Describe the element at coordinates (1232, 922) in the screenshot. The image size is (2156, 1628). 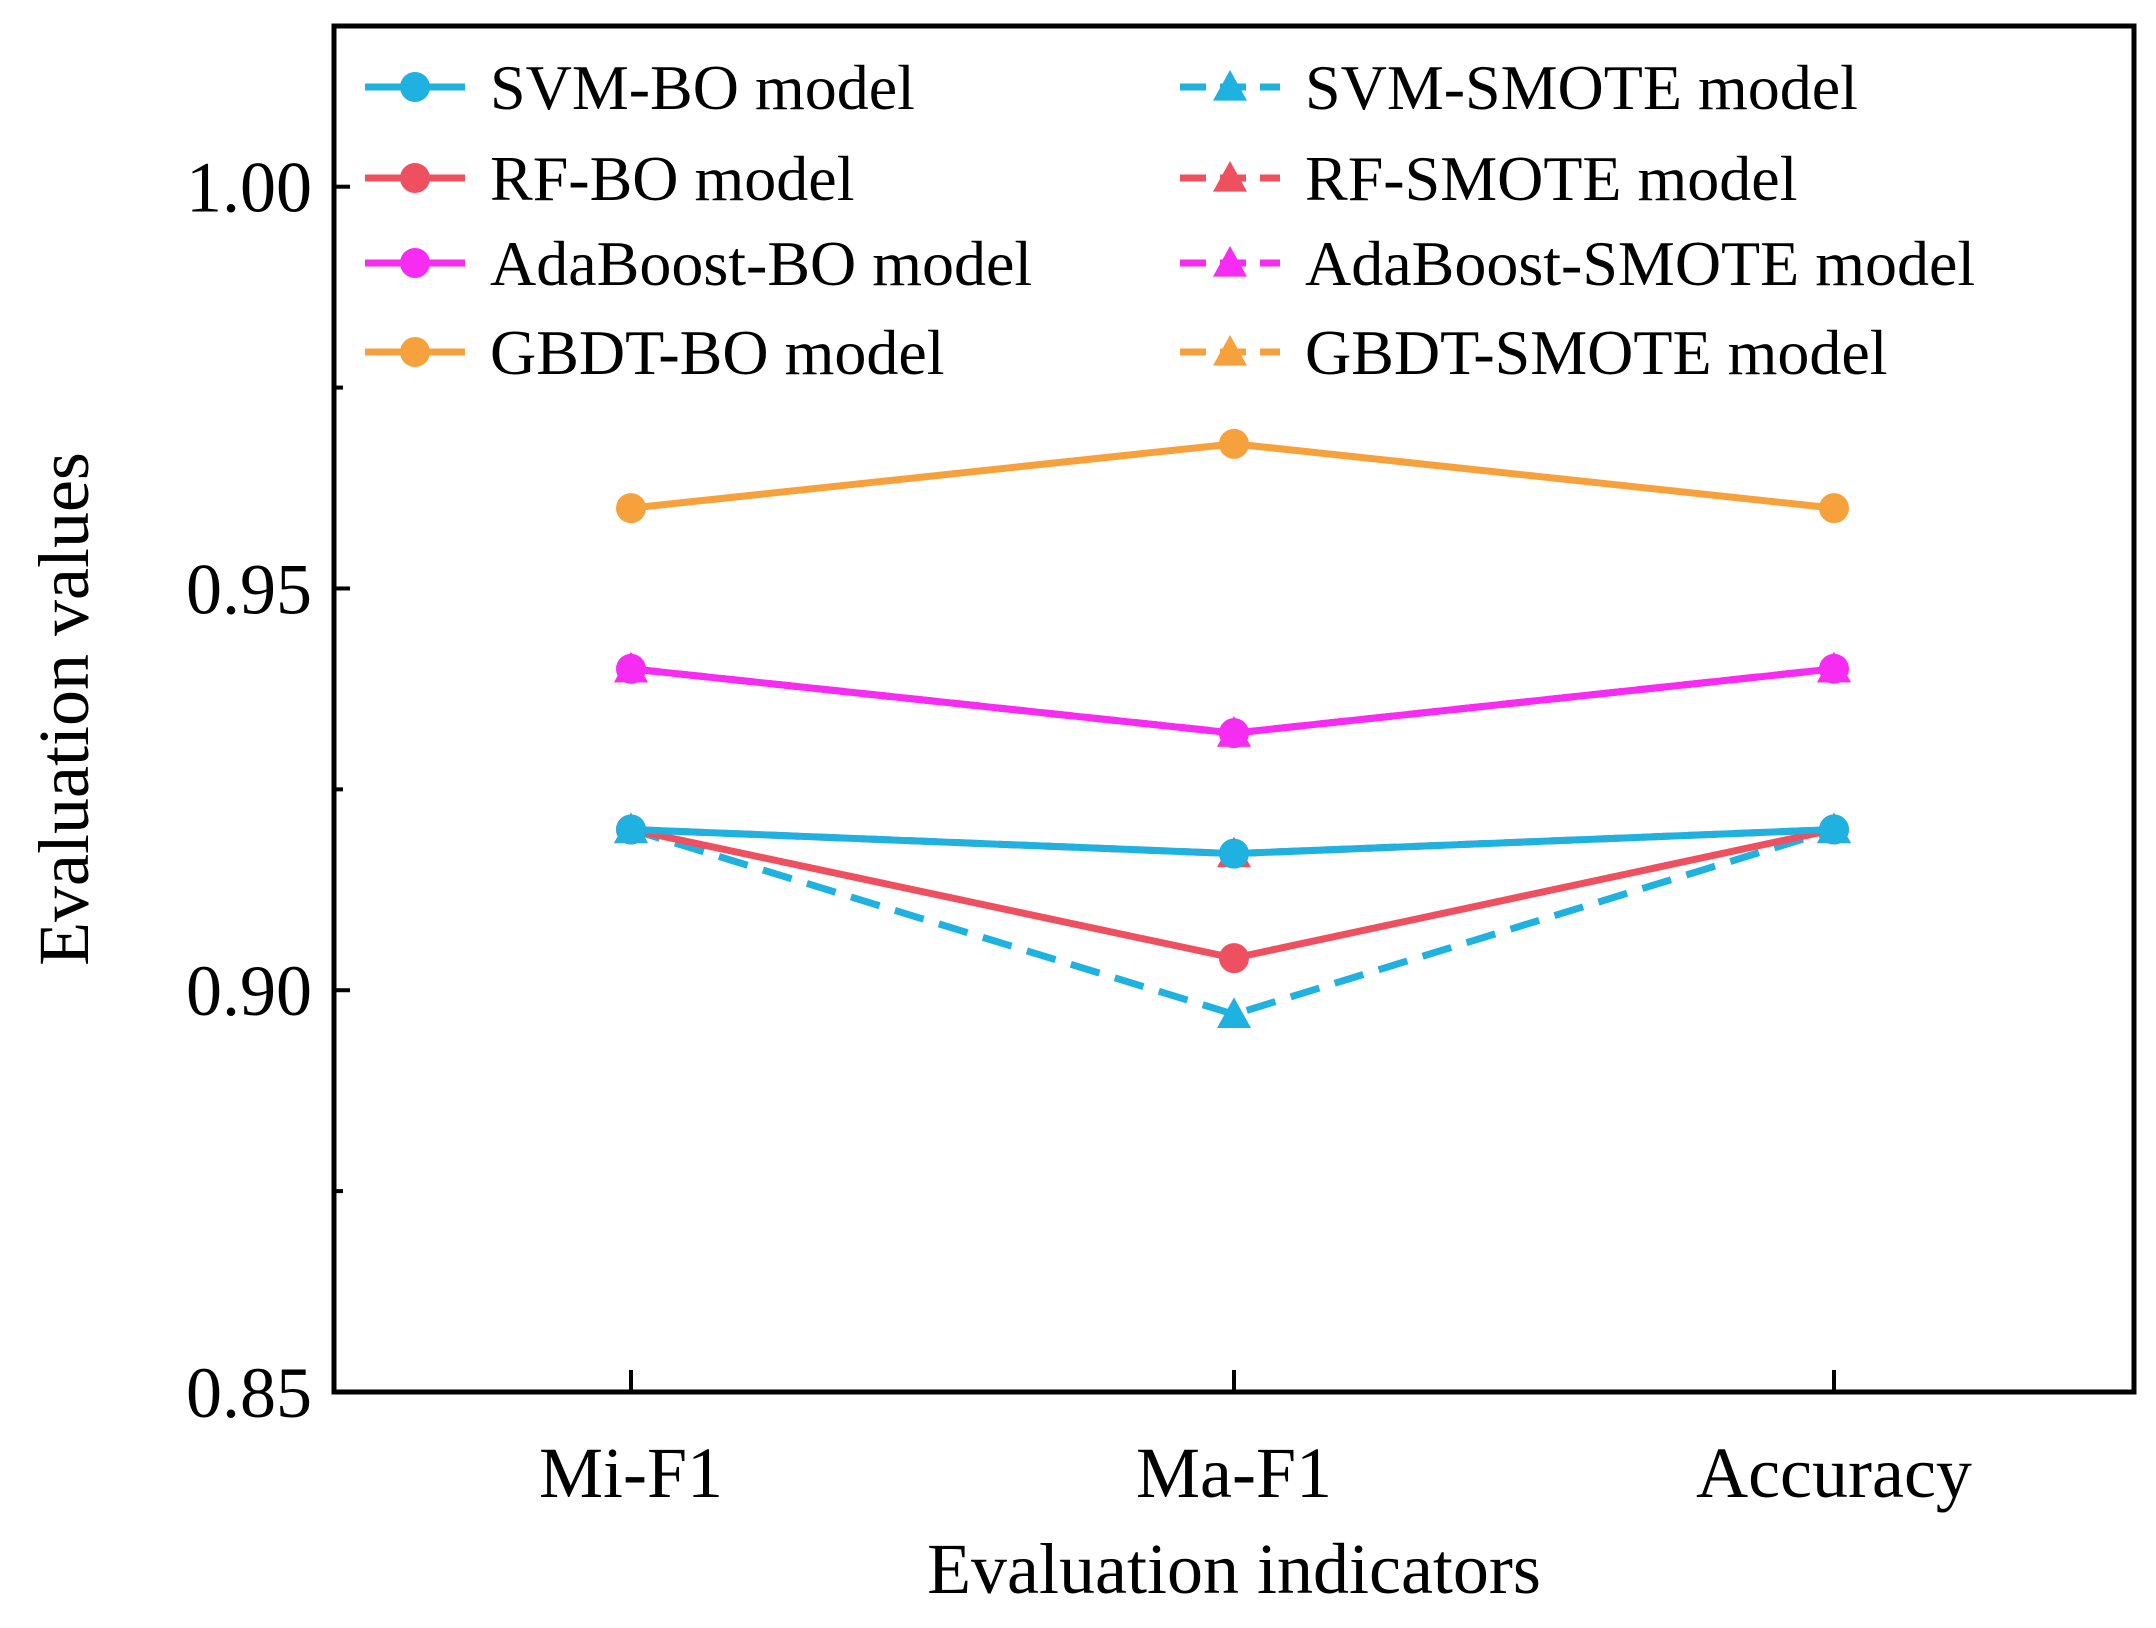
I see `series-line` at that location.